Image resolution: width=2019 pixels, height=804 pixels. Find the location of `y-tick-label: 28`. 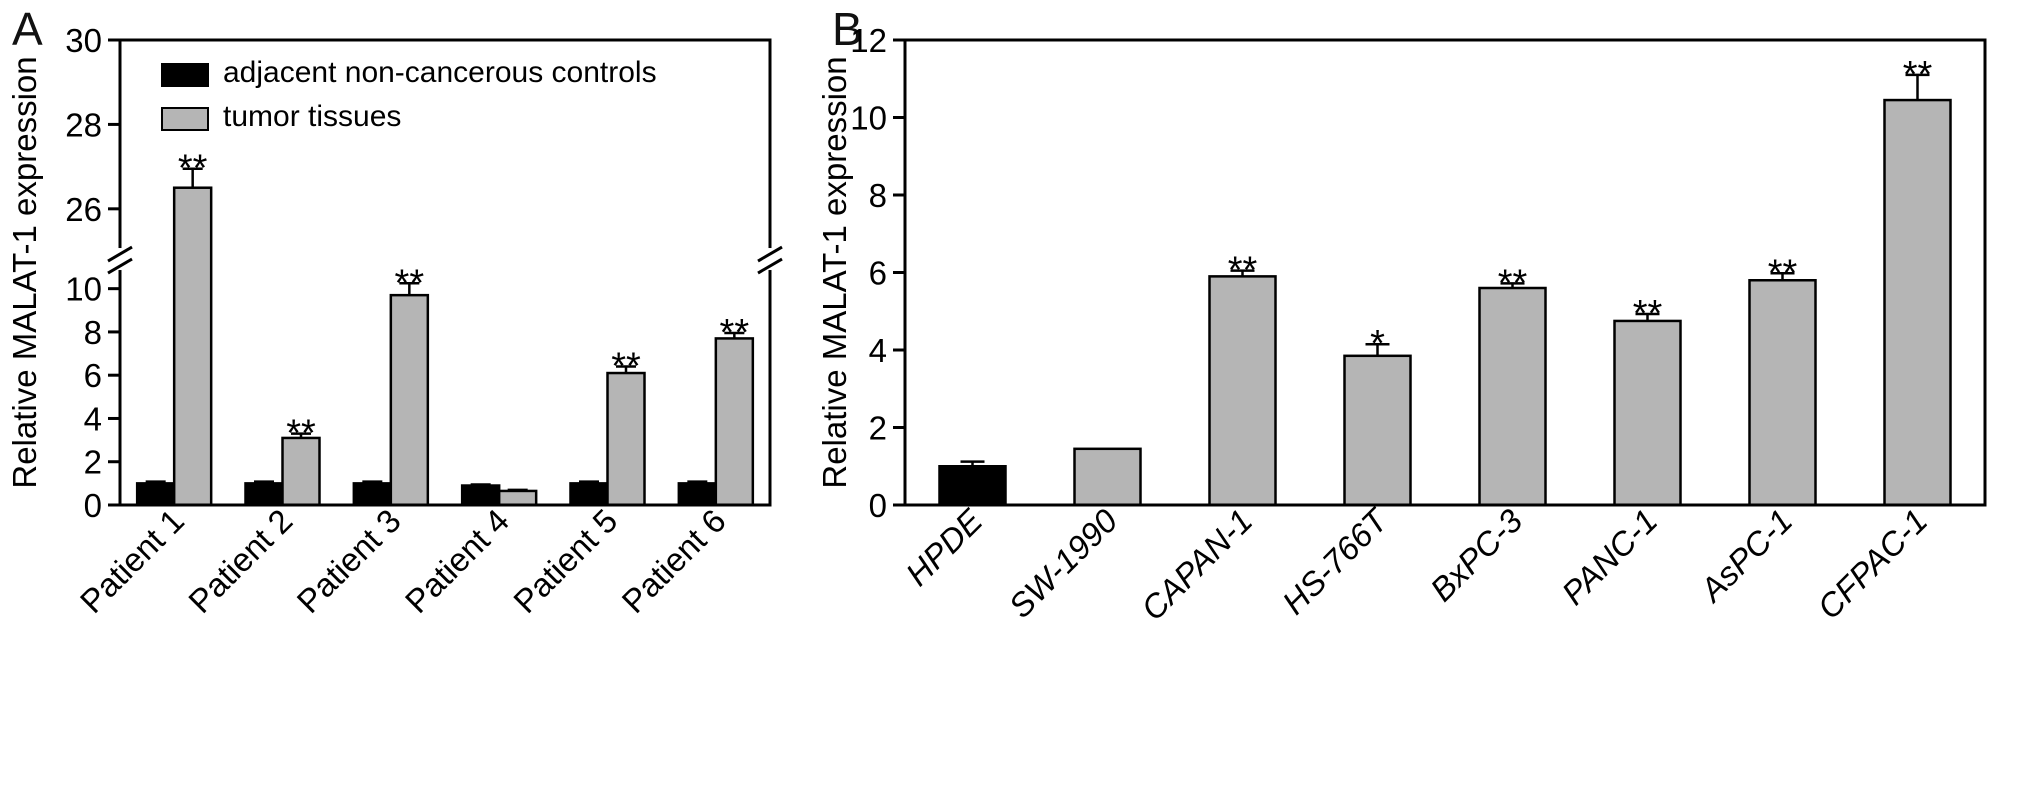

y-tick-label: 28 is located at coordinates (83, 124).